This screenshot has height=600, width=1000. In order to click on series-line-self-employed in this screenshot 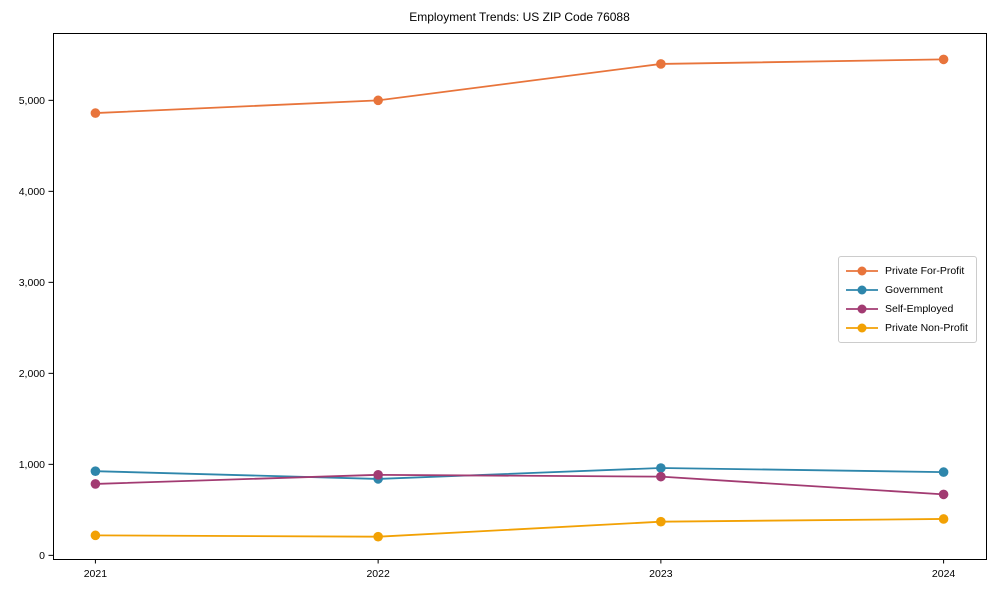, I will do `click(519, 484)`.